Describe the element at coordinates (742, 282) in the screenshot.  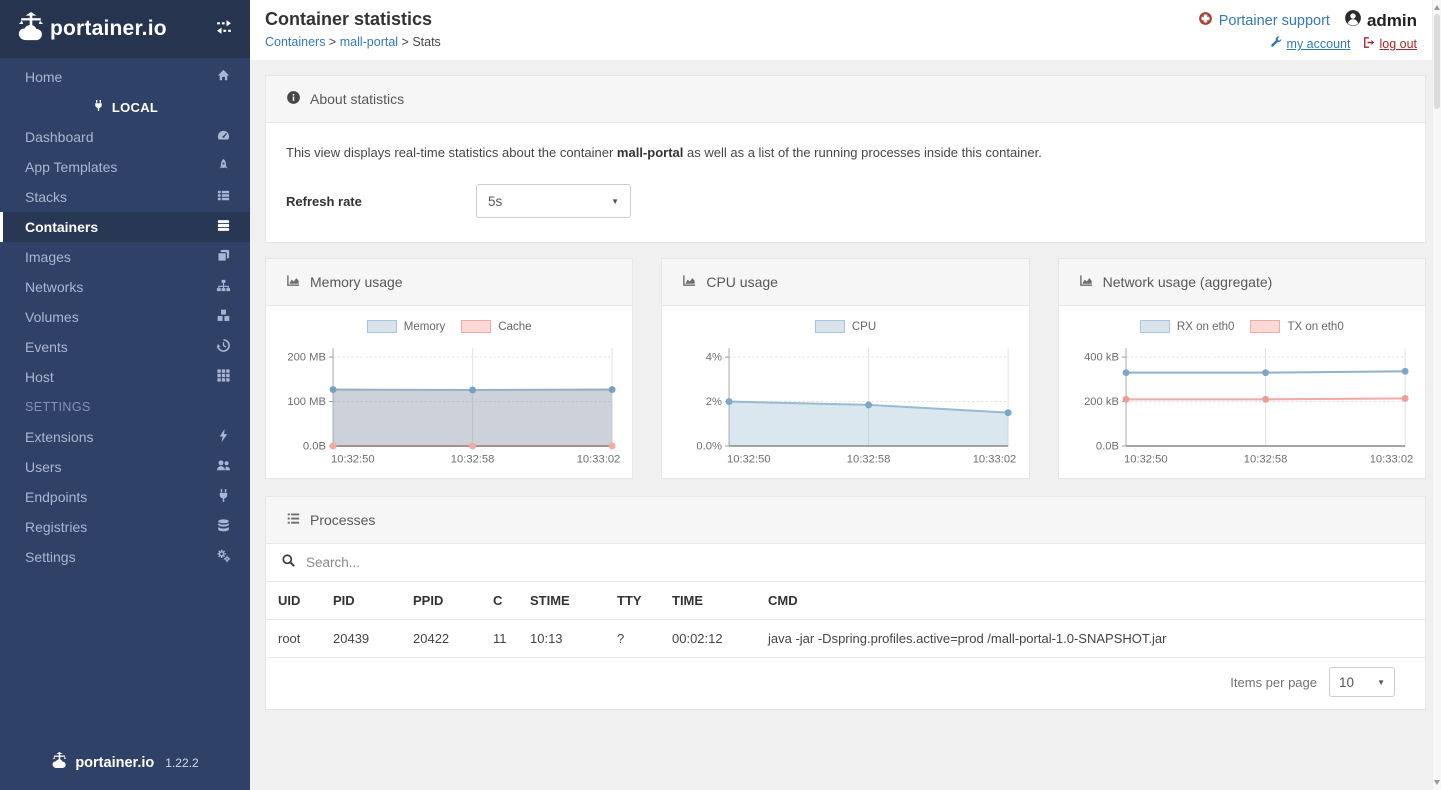
I see `cpu-chart-title: CPU usage` at that location.